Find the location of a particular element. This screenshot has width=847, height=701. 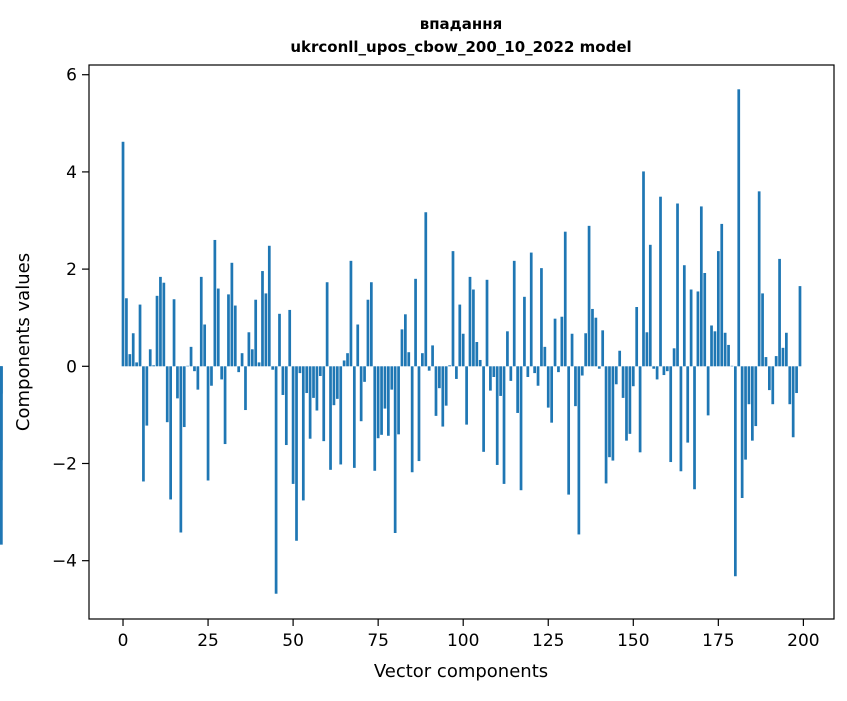

y-tick-label: 0 is located at coordinates (71, 367).